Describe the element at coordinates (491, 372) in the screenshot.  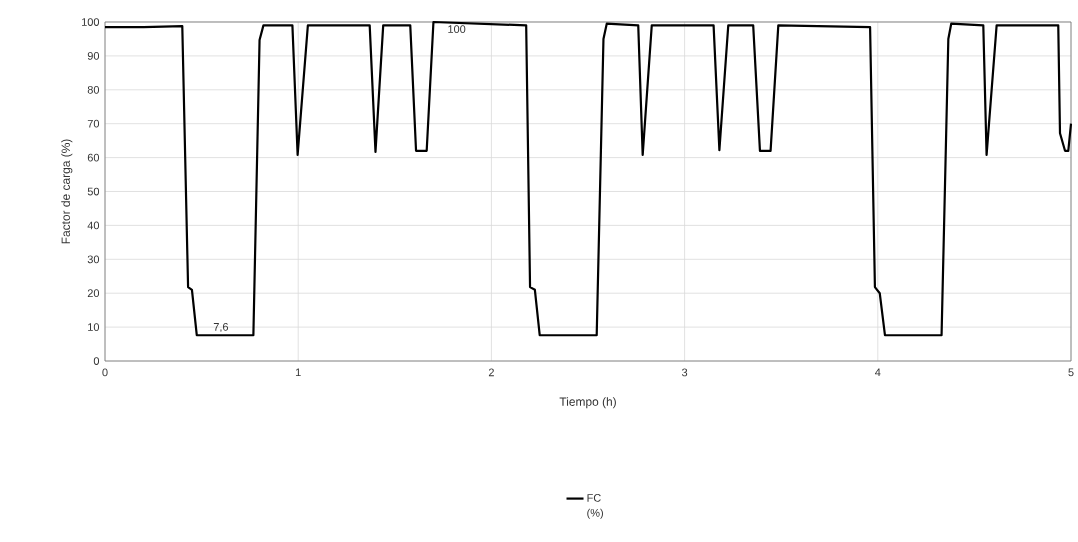
I see `x-tick-label: 2` at that location.